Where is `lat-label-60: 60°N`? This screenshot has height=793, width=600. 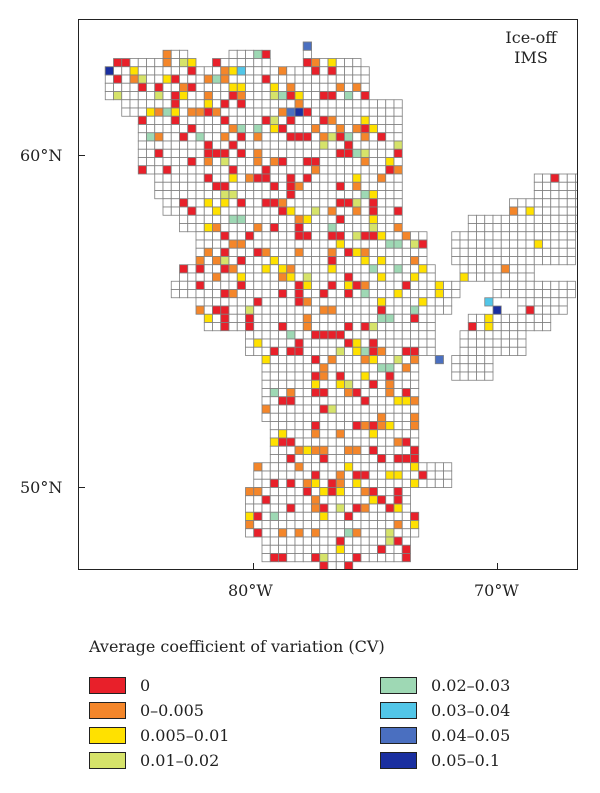
lat-label-60: 60°N is located at coordinates (41, 155).